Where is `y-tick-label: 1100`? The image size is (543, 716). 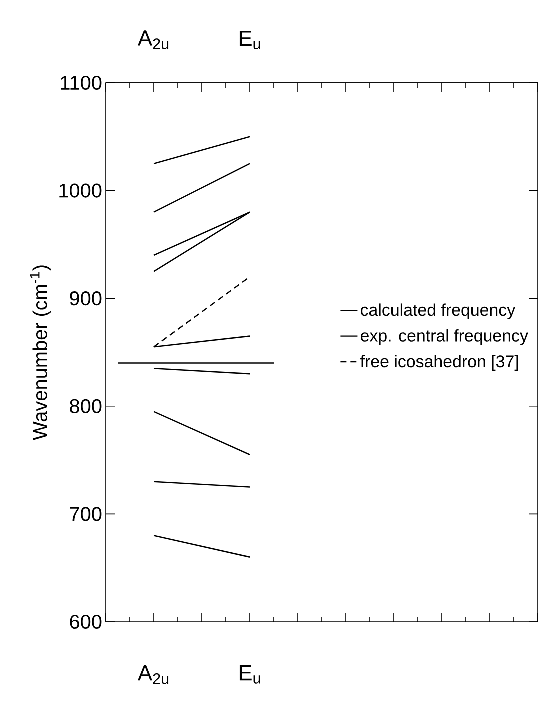 y-tick-label: 1100 is located at coordinates (81, 83).